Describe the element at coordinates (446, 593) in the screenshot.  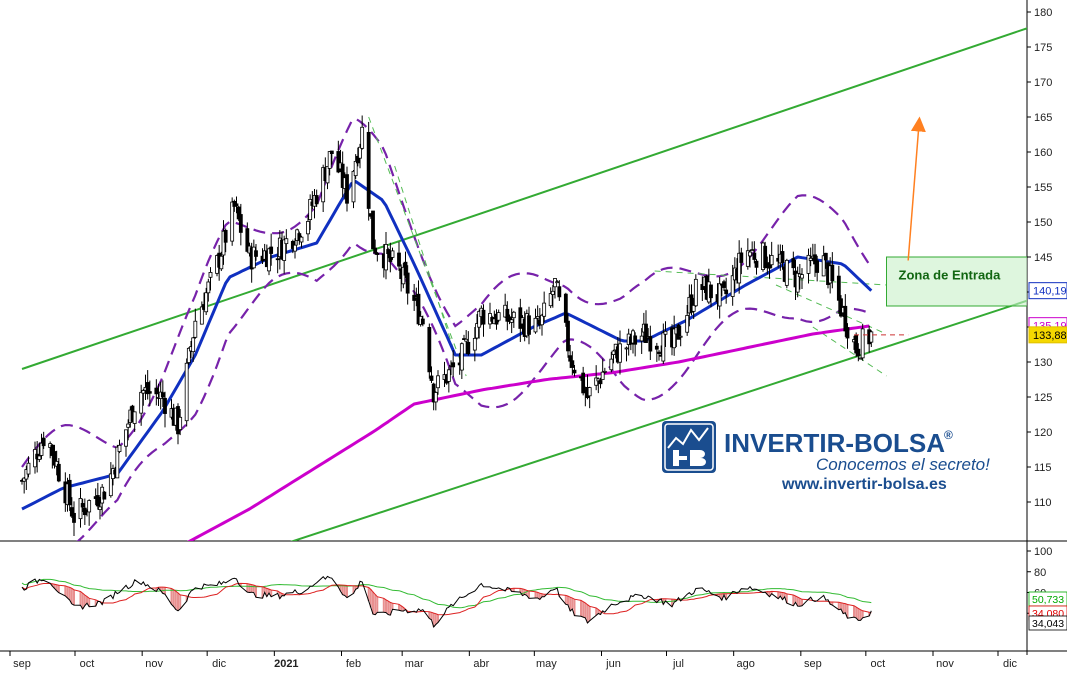
I see `osc-green-line` at that location.